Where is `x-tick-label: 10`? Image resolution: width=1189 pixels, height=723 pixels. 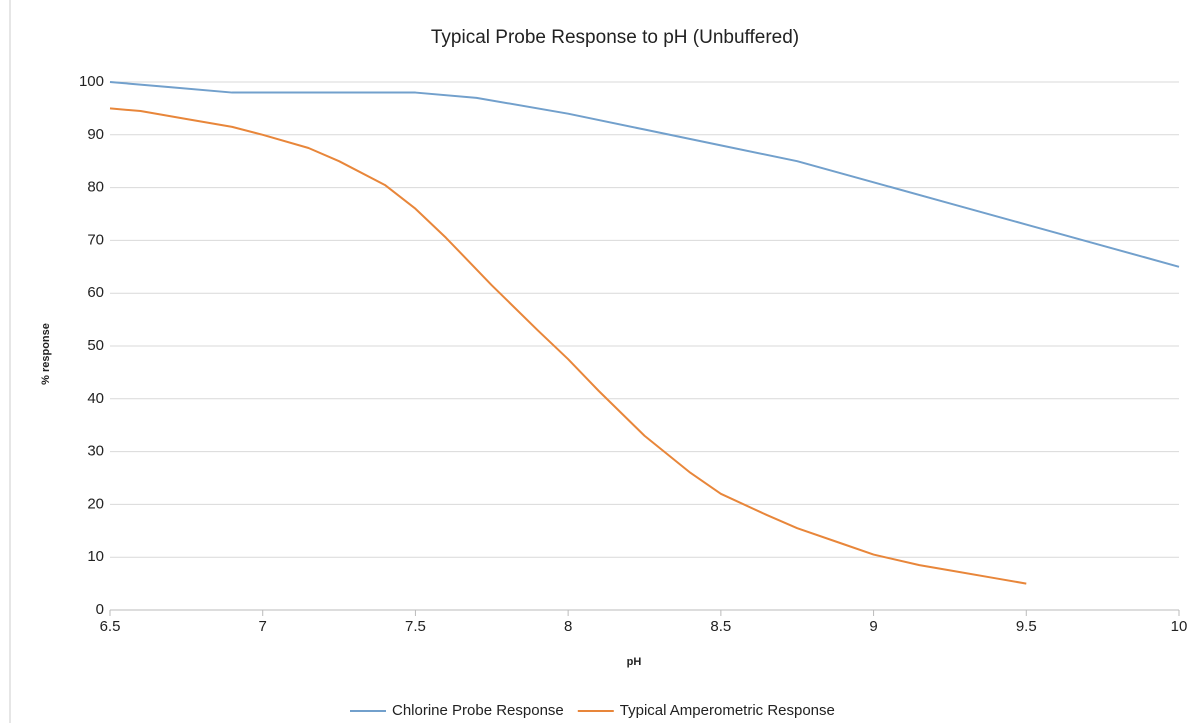 x-tick-label: 10 is located at coordinates (1179, 626).